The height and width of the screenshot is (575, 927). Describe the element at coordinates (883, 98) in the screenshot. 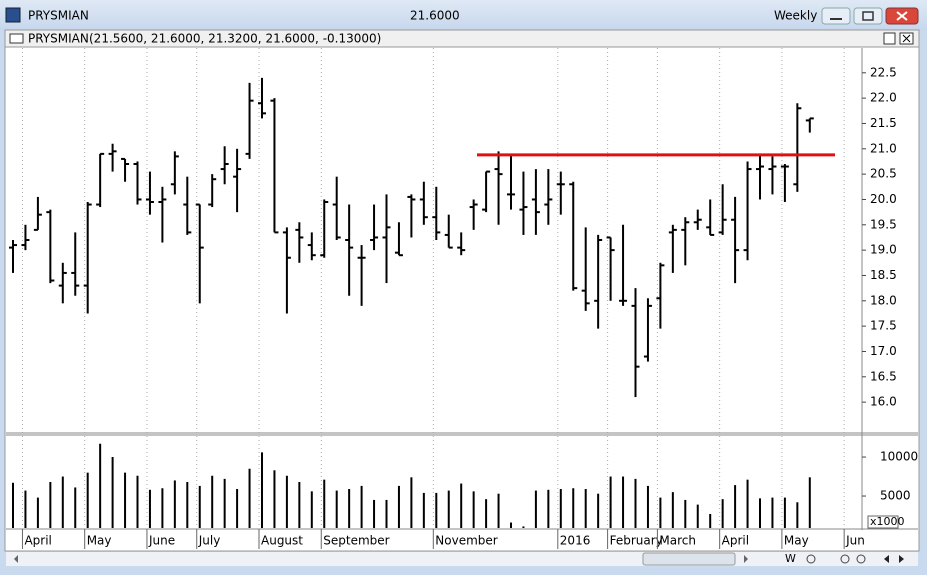

I see `y-tick-label: 22.0` at that location.